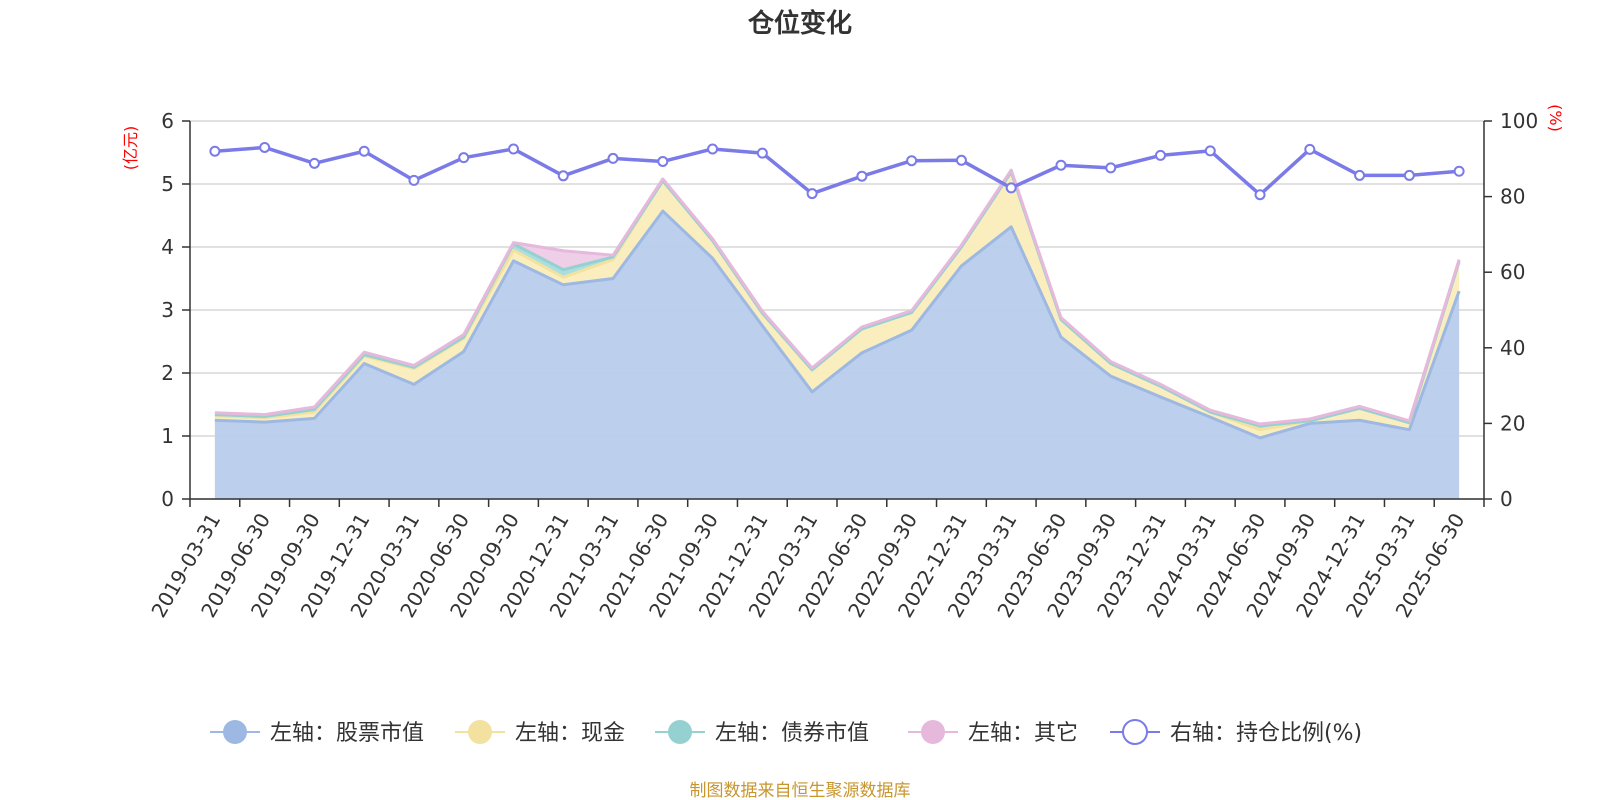 Image resolution: width=1600 pixels, height=800 pixels. I want to click on ratio-line, so click(837, 171).